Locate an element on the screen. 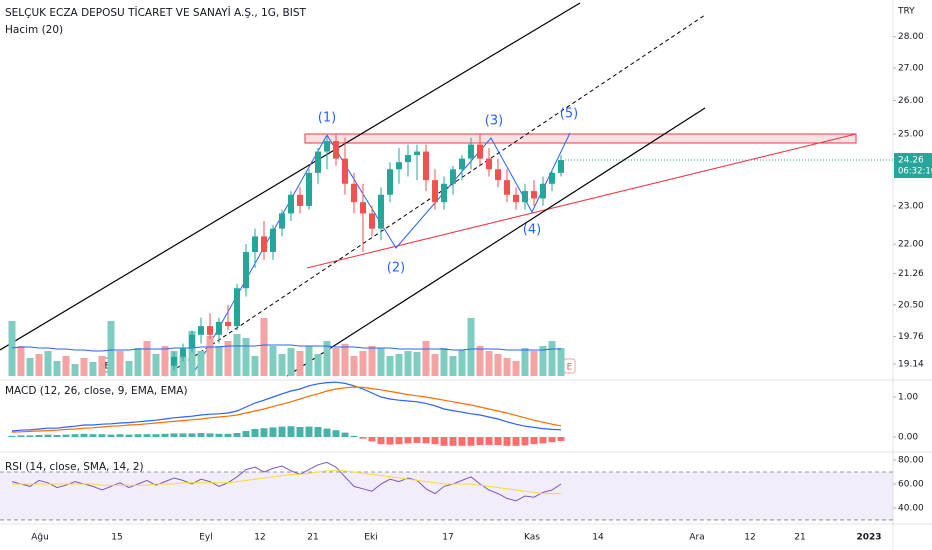 Image resolution: width=932 pixels, height=550 pixels. x-tick-label: 14 is located at coordinates (598, 538).